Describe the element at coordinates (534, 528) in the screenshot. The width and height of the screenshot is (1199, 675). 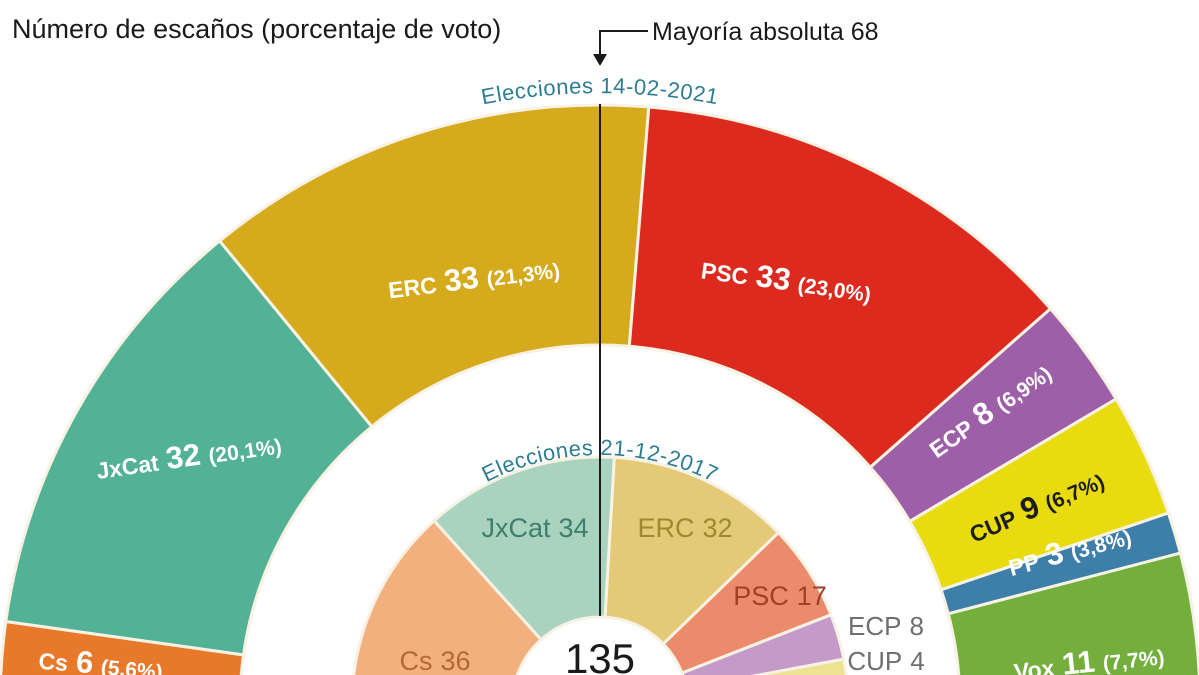
I see `segment-label-jxcat-2017: JxCat 34` at that location.